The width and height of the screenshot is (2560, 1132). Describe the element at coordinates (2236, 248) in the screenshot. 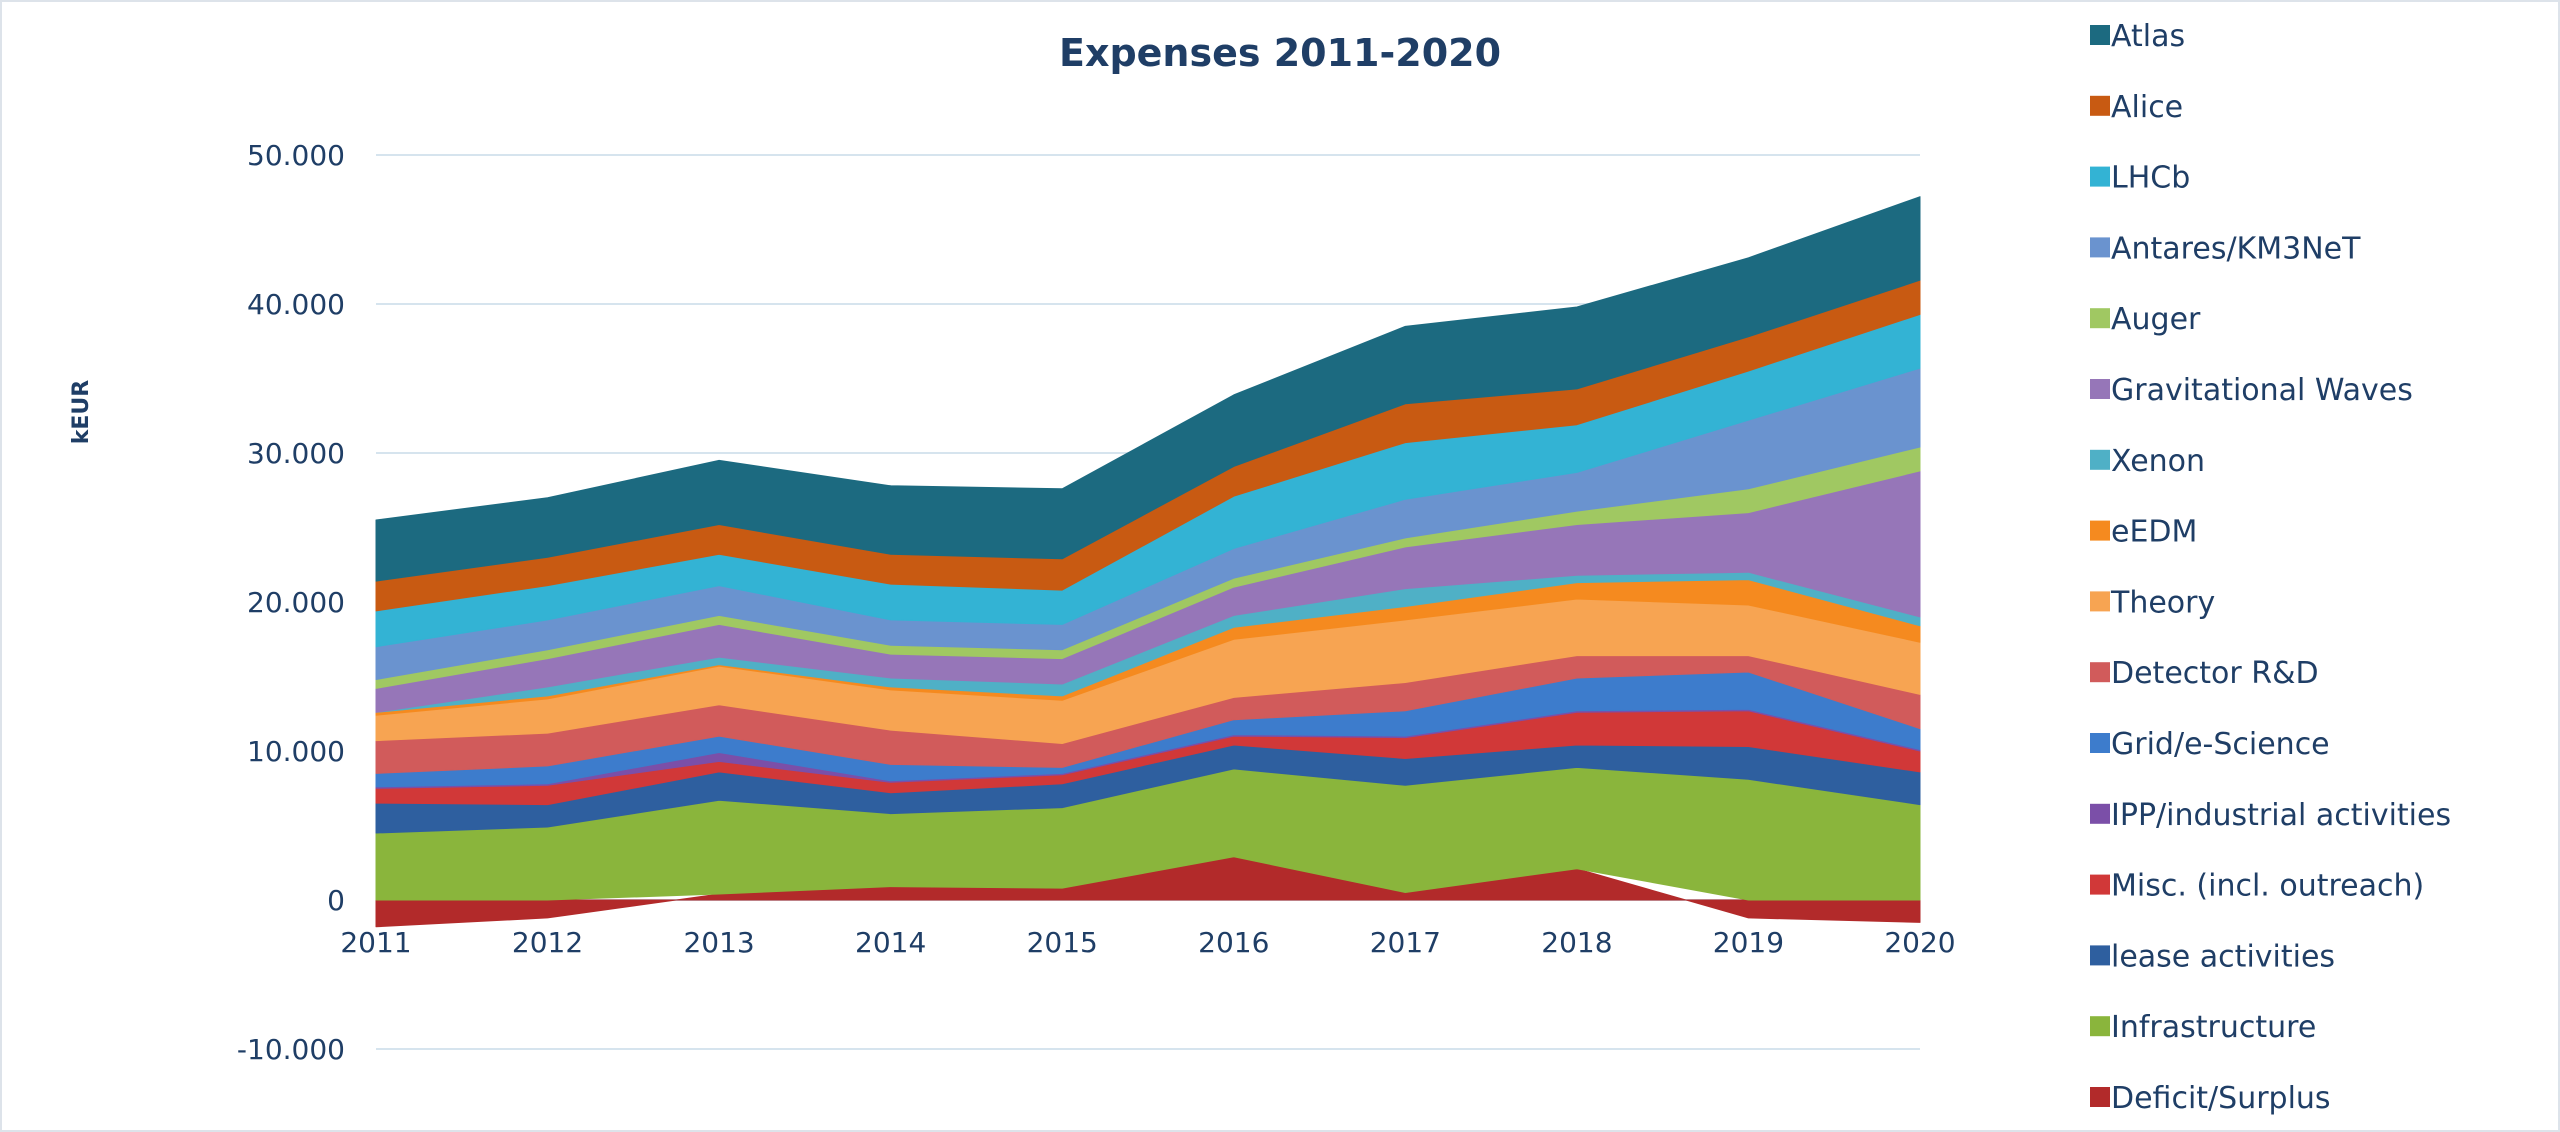

I see `legend-label: Antares/KM3NeT` at that location.